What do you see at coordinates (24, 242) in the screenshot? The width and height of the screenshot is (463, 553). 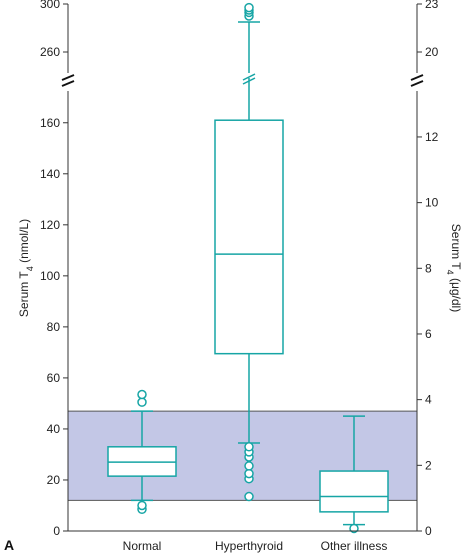 I see `left-axis-title-unit: (nmol/L)` at bounding box center [24, 242].